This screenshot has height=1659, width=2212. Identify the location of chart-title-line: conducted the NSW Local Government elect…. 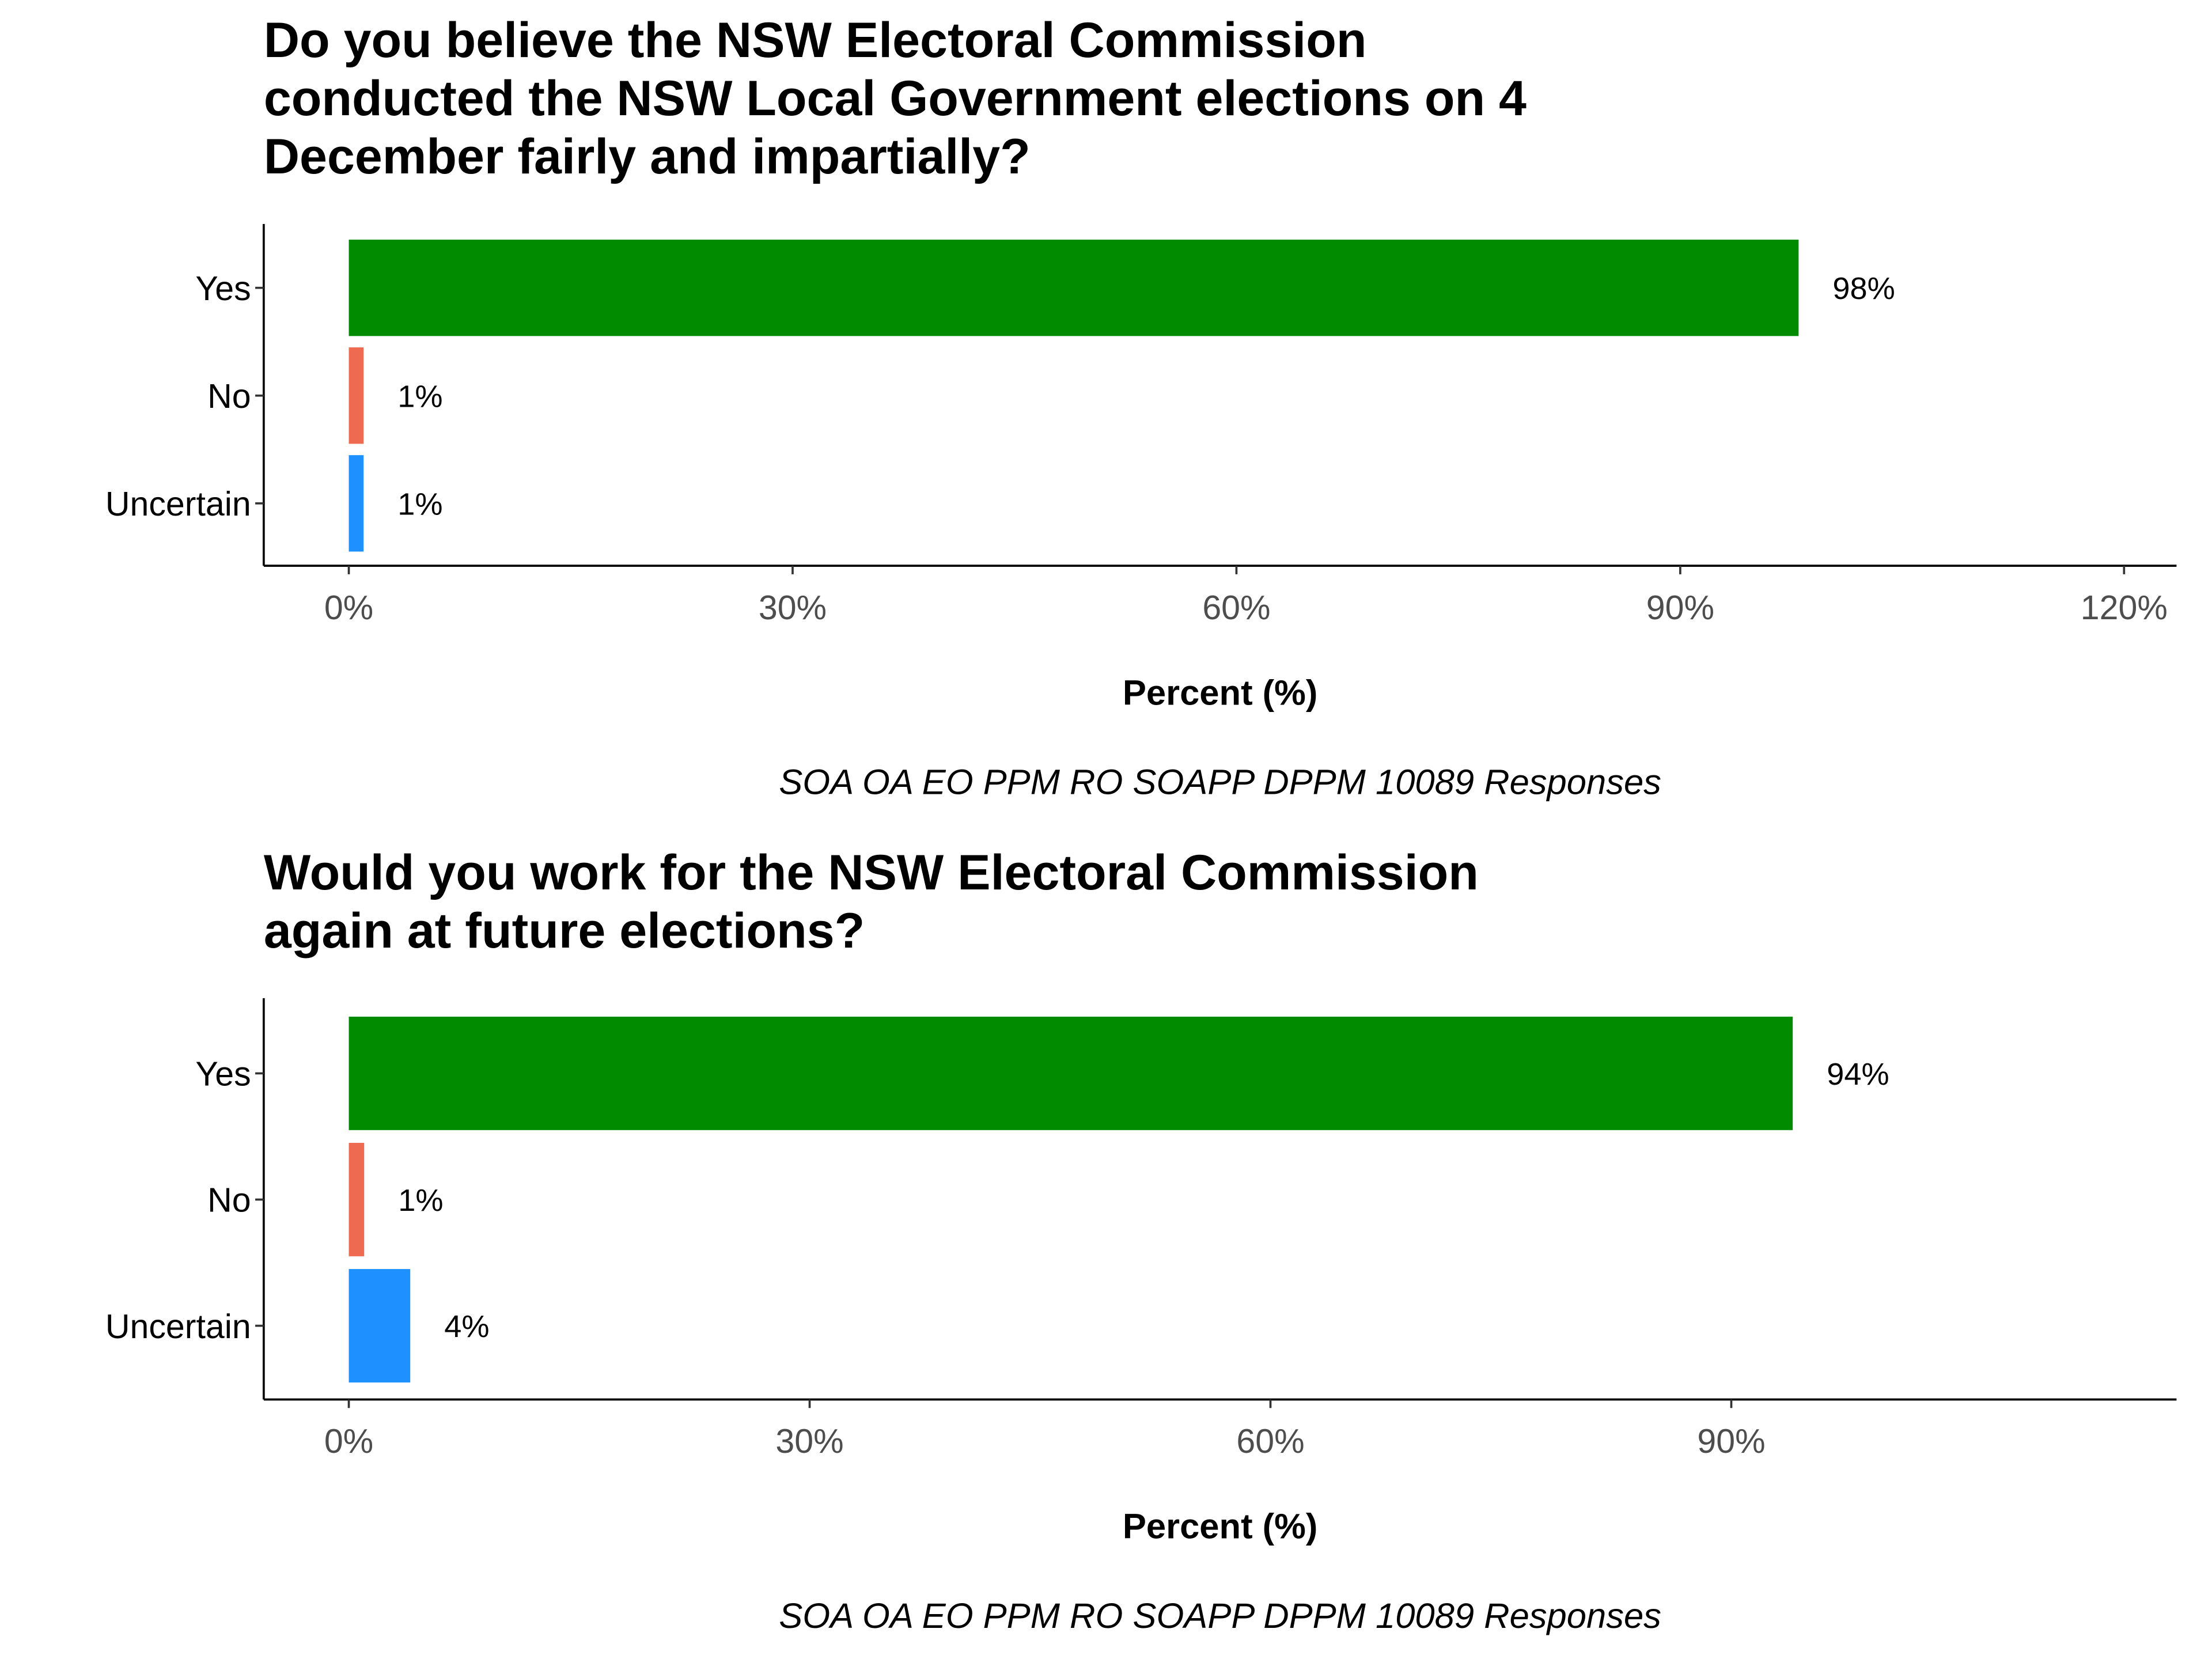
(895, 98).